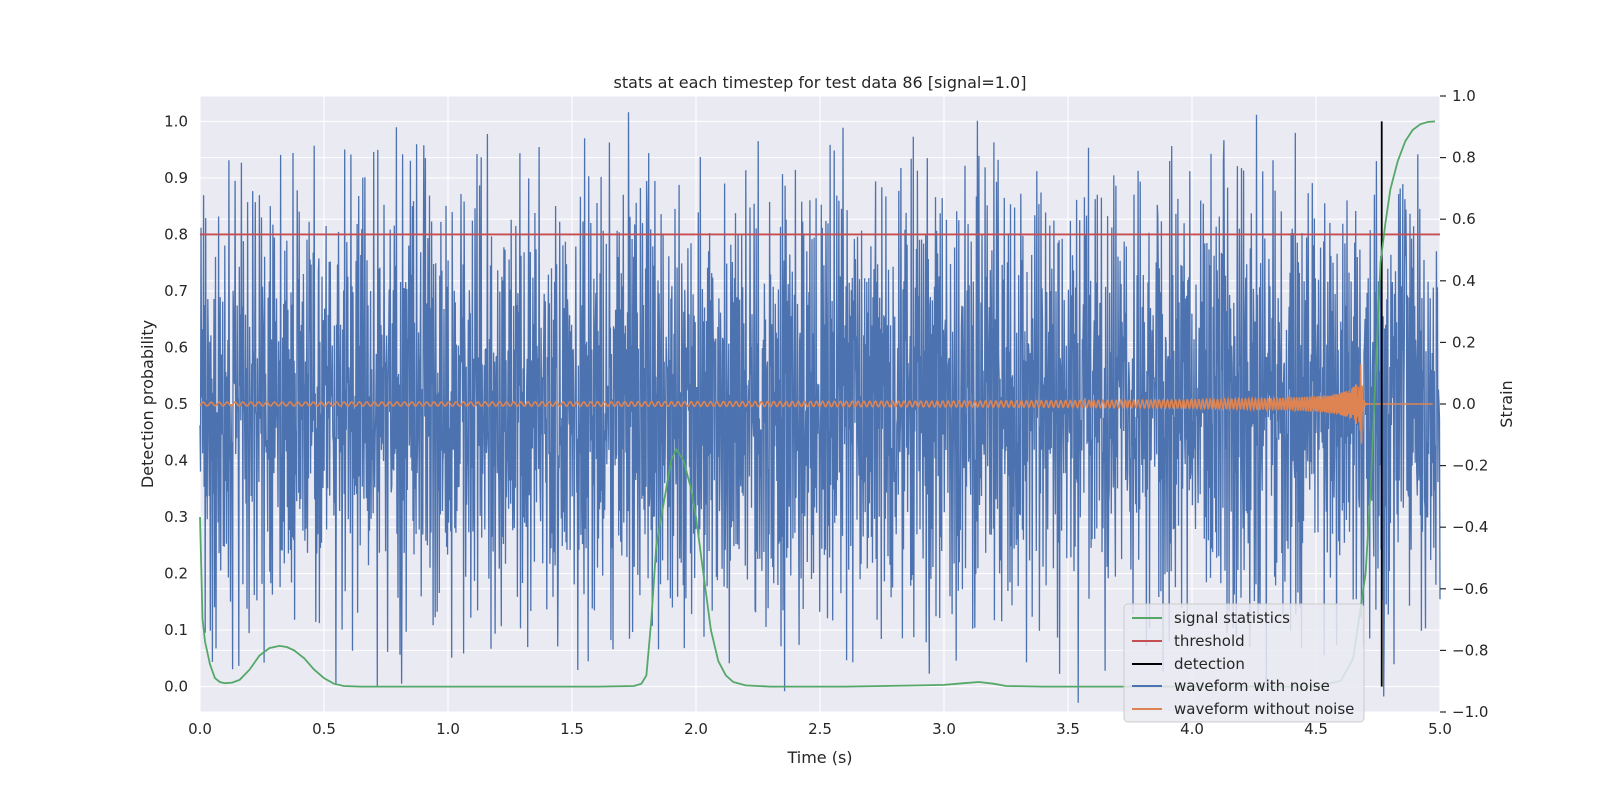  What do you see at coordinates (324, 729) in the screenshot?
I see `x-tick-label: 0.5` at bounding box center [324, 729].